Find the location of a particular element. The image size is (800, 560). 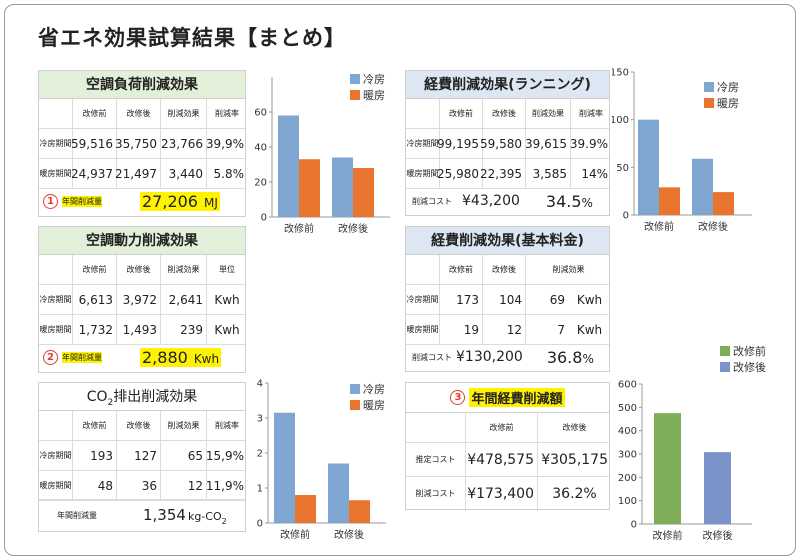

table-cell: 3,972 is located at coordinates (139, 299).